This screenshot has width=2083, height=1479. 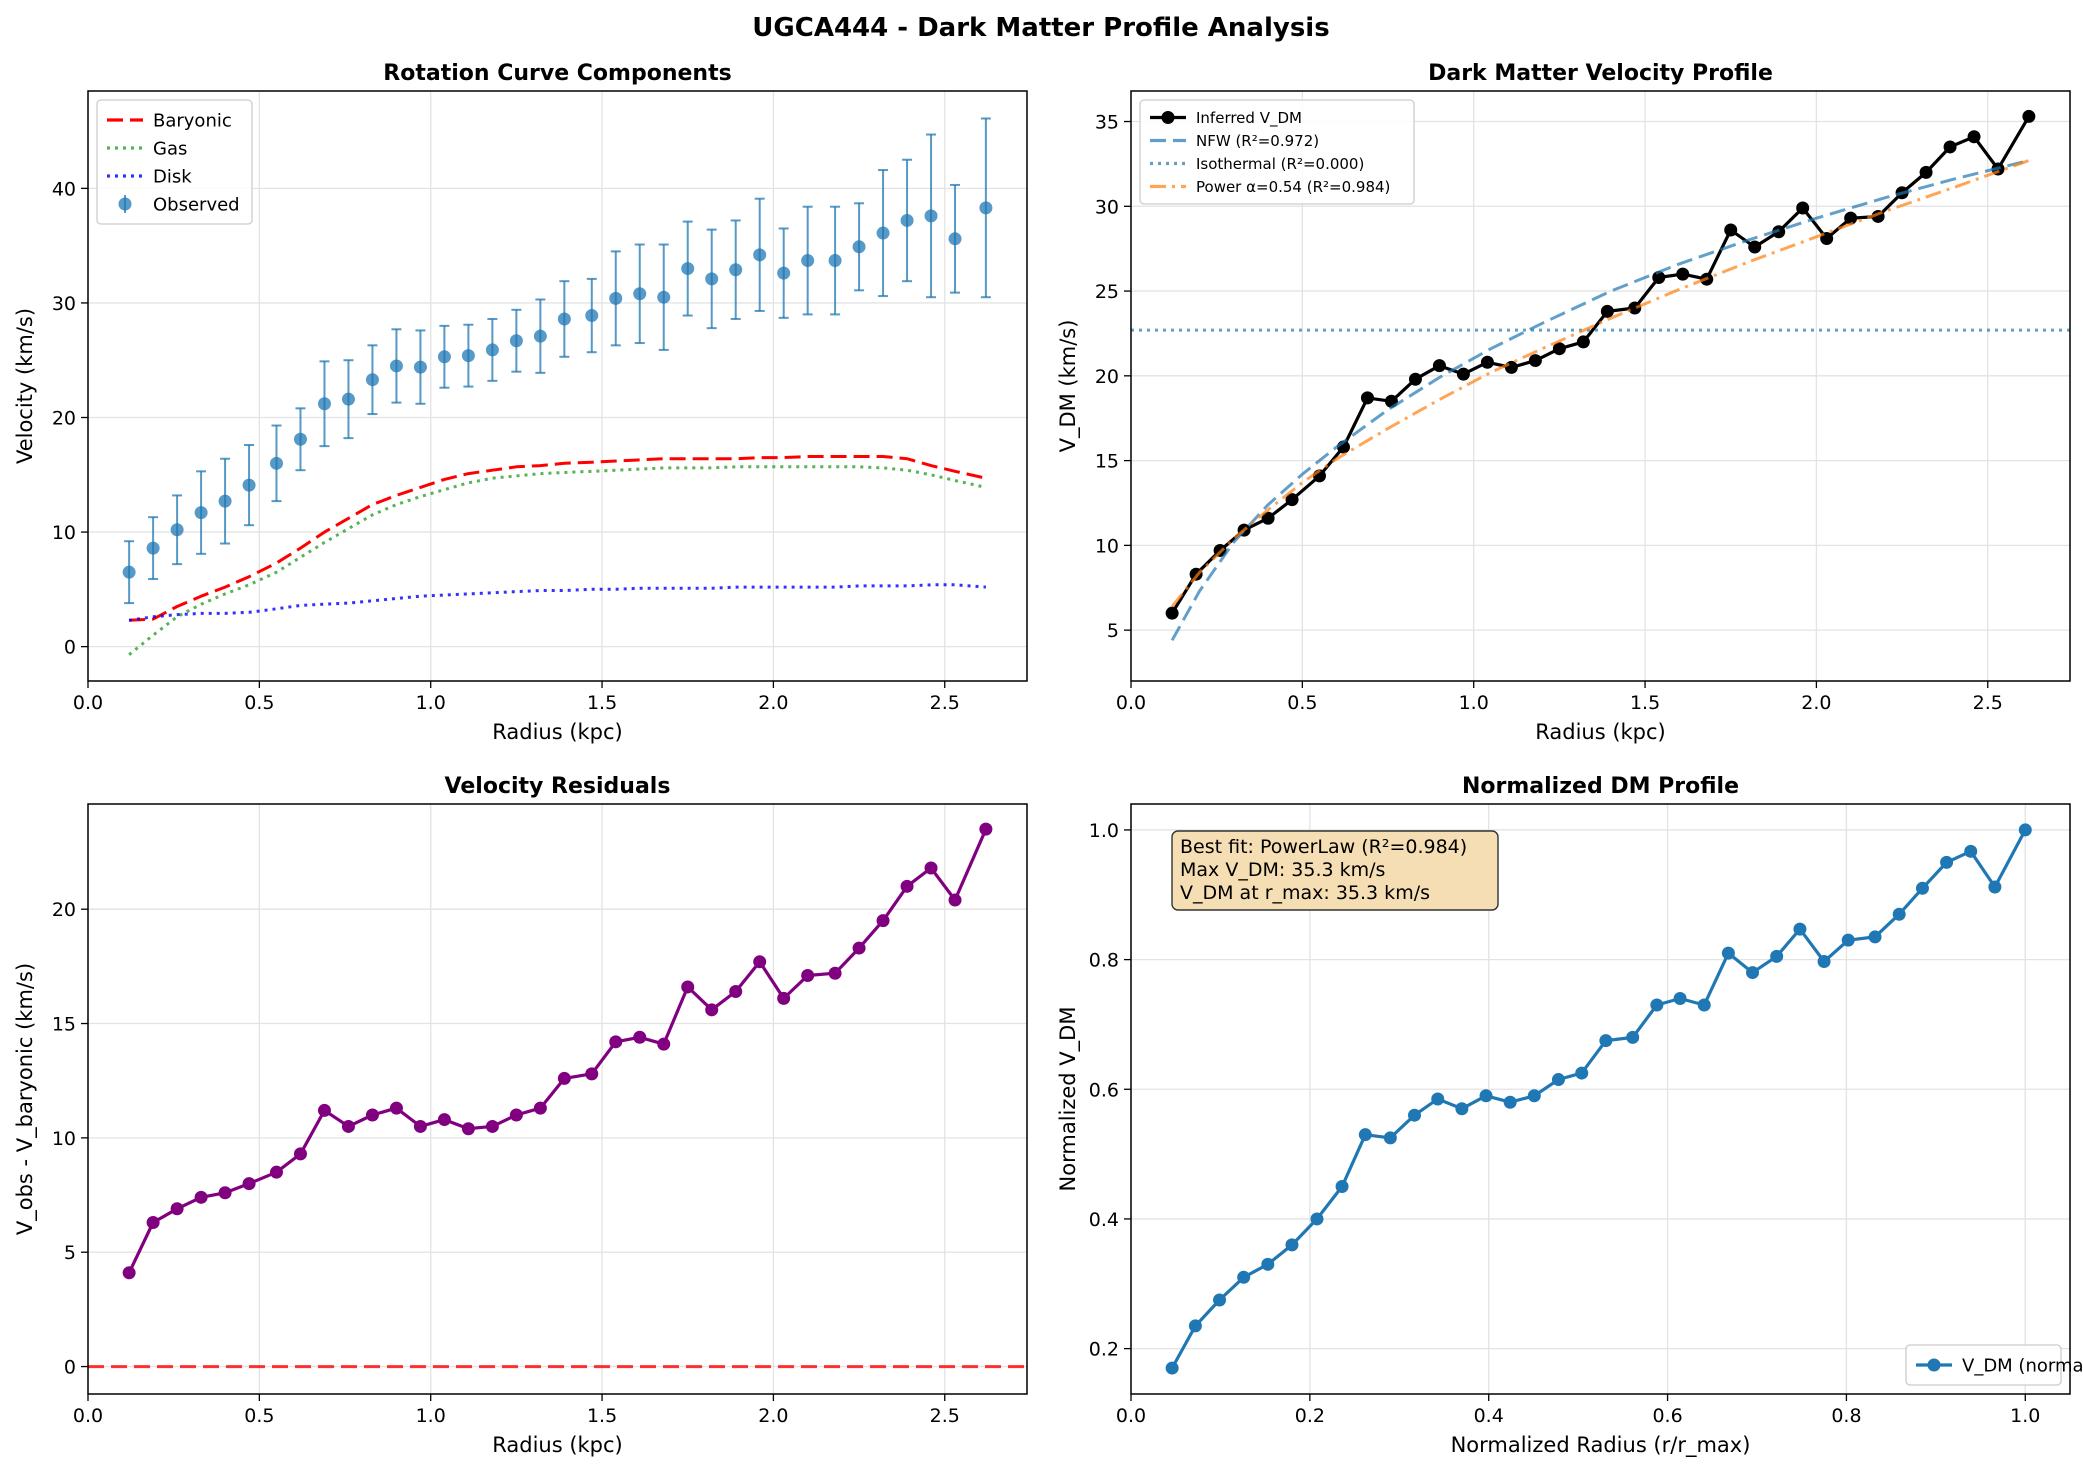 What do you see at coordinates (64, 419) in the screenshot?
I see `y-tick-label: 20` at bounding box center [64, 419].